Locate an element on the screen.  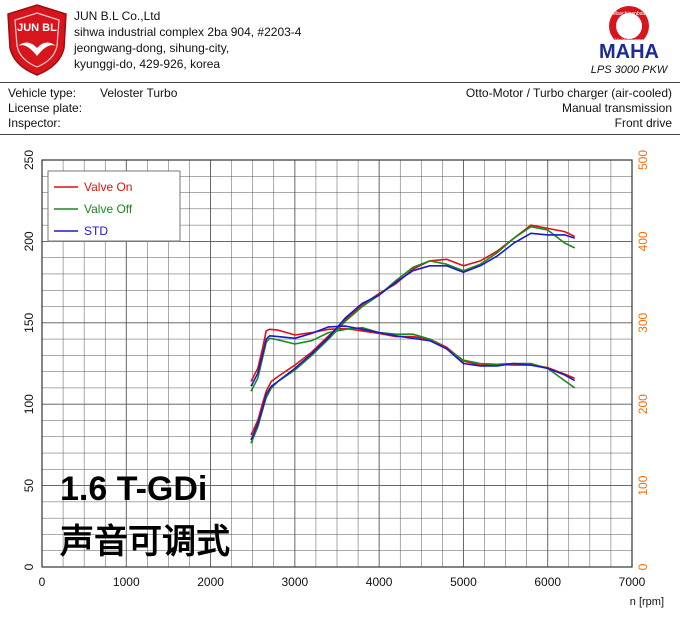
company-name: JUN B.L Co.,Ltd is located at coordinates (117, 16).